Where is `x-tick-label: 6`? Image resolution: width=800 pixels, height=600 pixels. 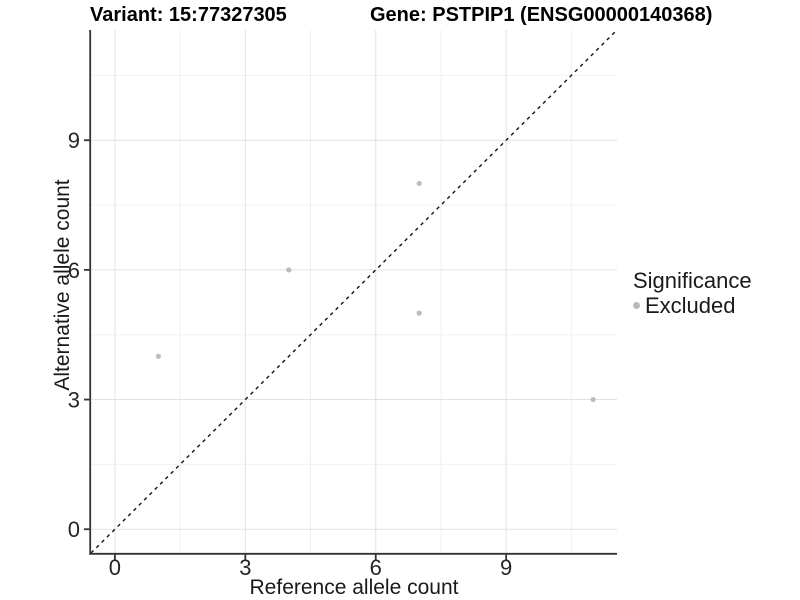
x-tick-label: 6 is located at coordinates (376, 567).